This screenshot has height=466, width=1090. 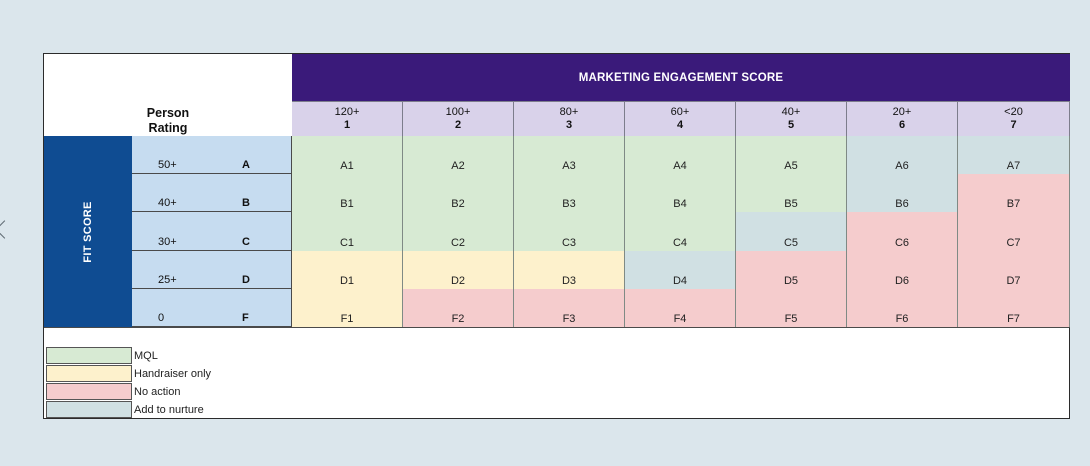 What do you see at coordinates (902, 231) in the screenshot?
I see `matrix-cell: C6` at bounding box center [902, 231].